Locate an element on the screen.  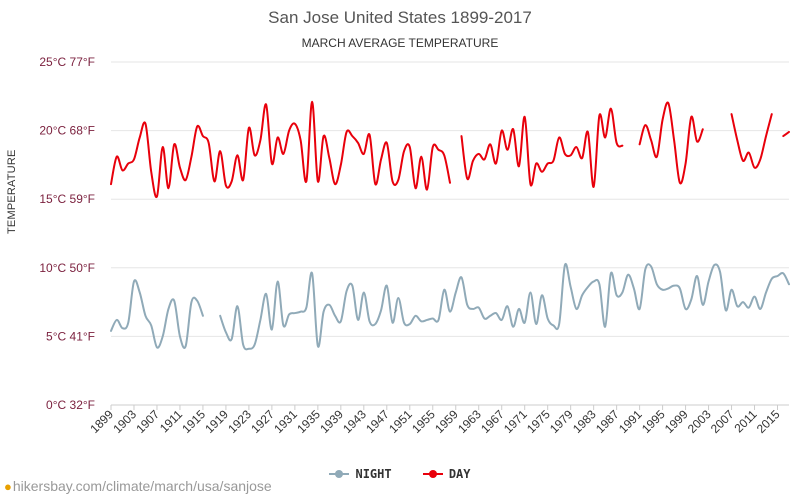
x-tick-label: 1999 is located at coordinates (676, 421).